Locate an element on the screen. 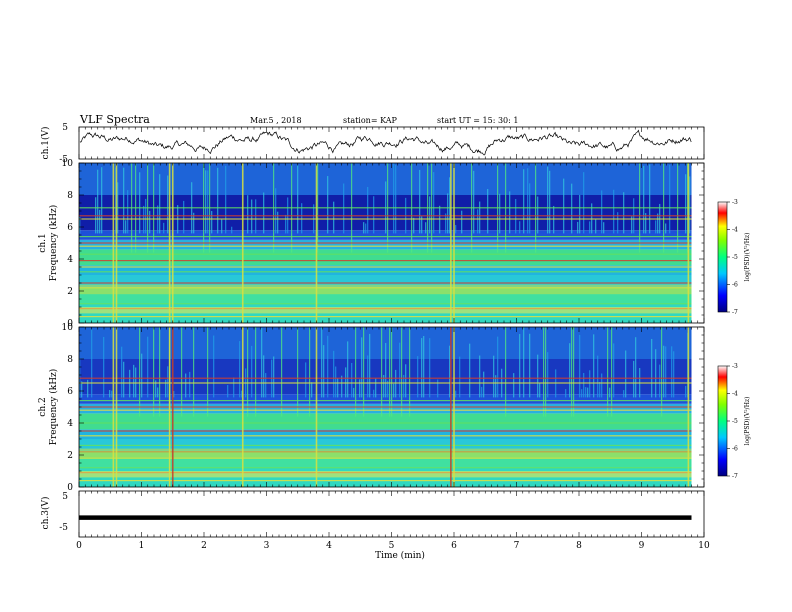 This screenshot has width=792, height=612. colorbar-ch1-label: log(PSD)(V²/Hz) is located at coordinates (747, 257).